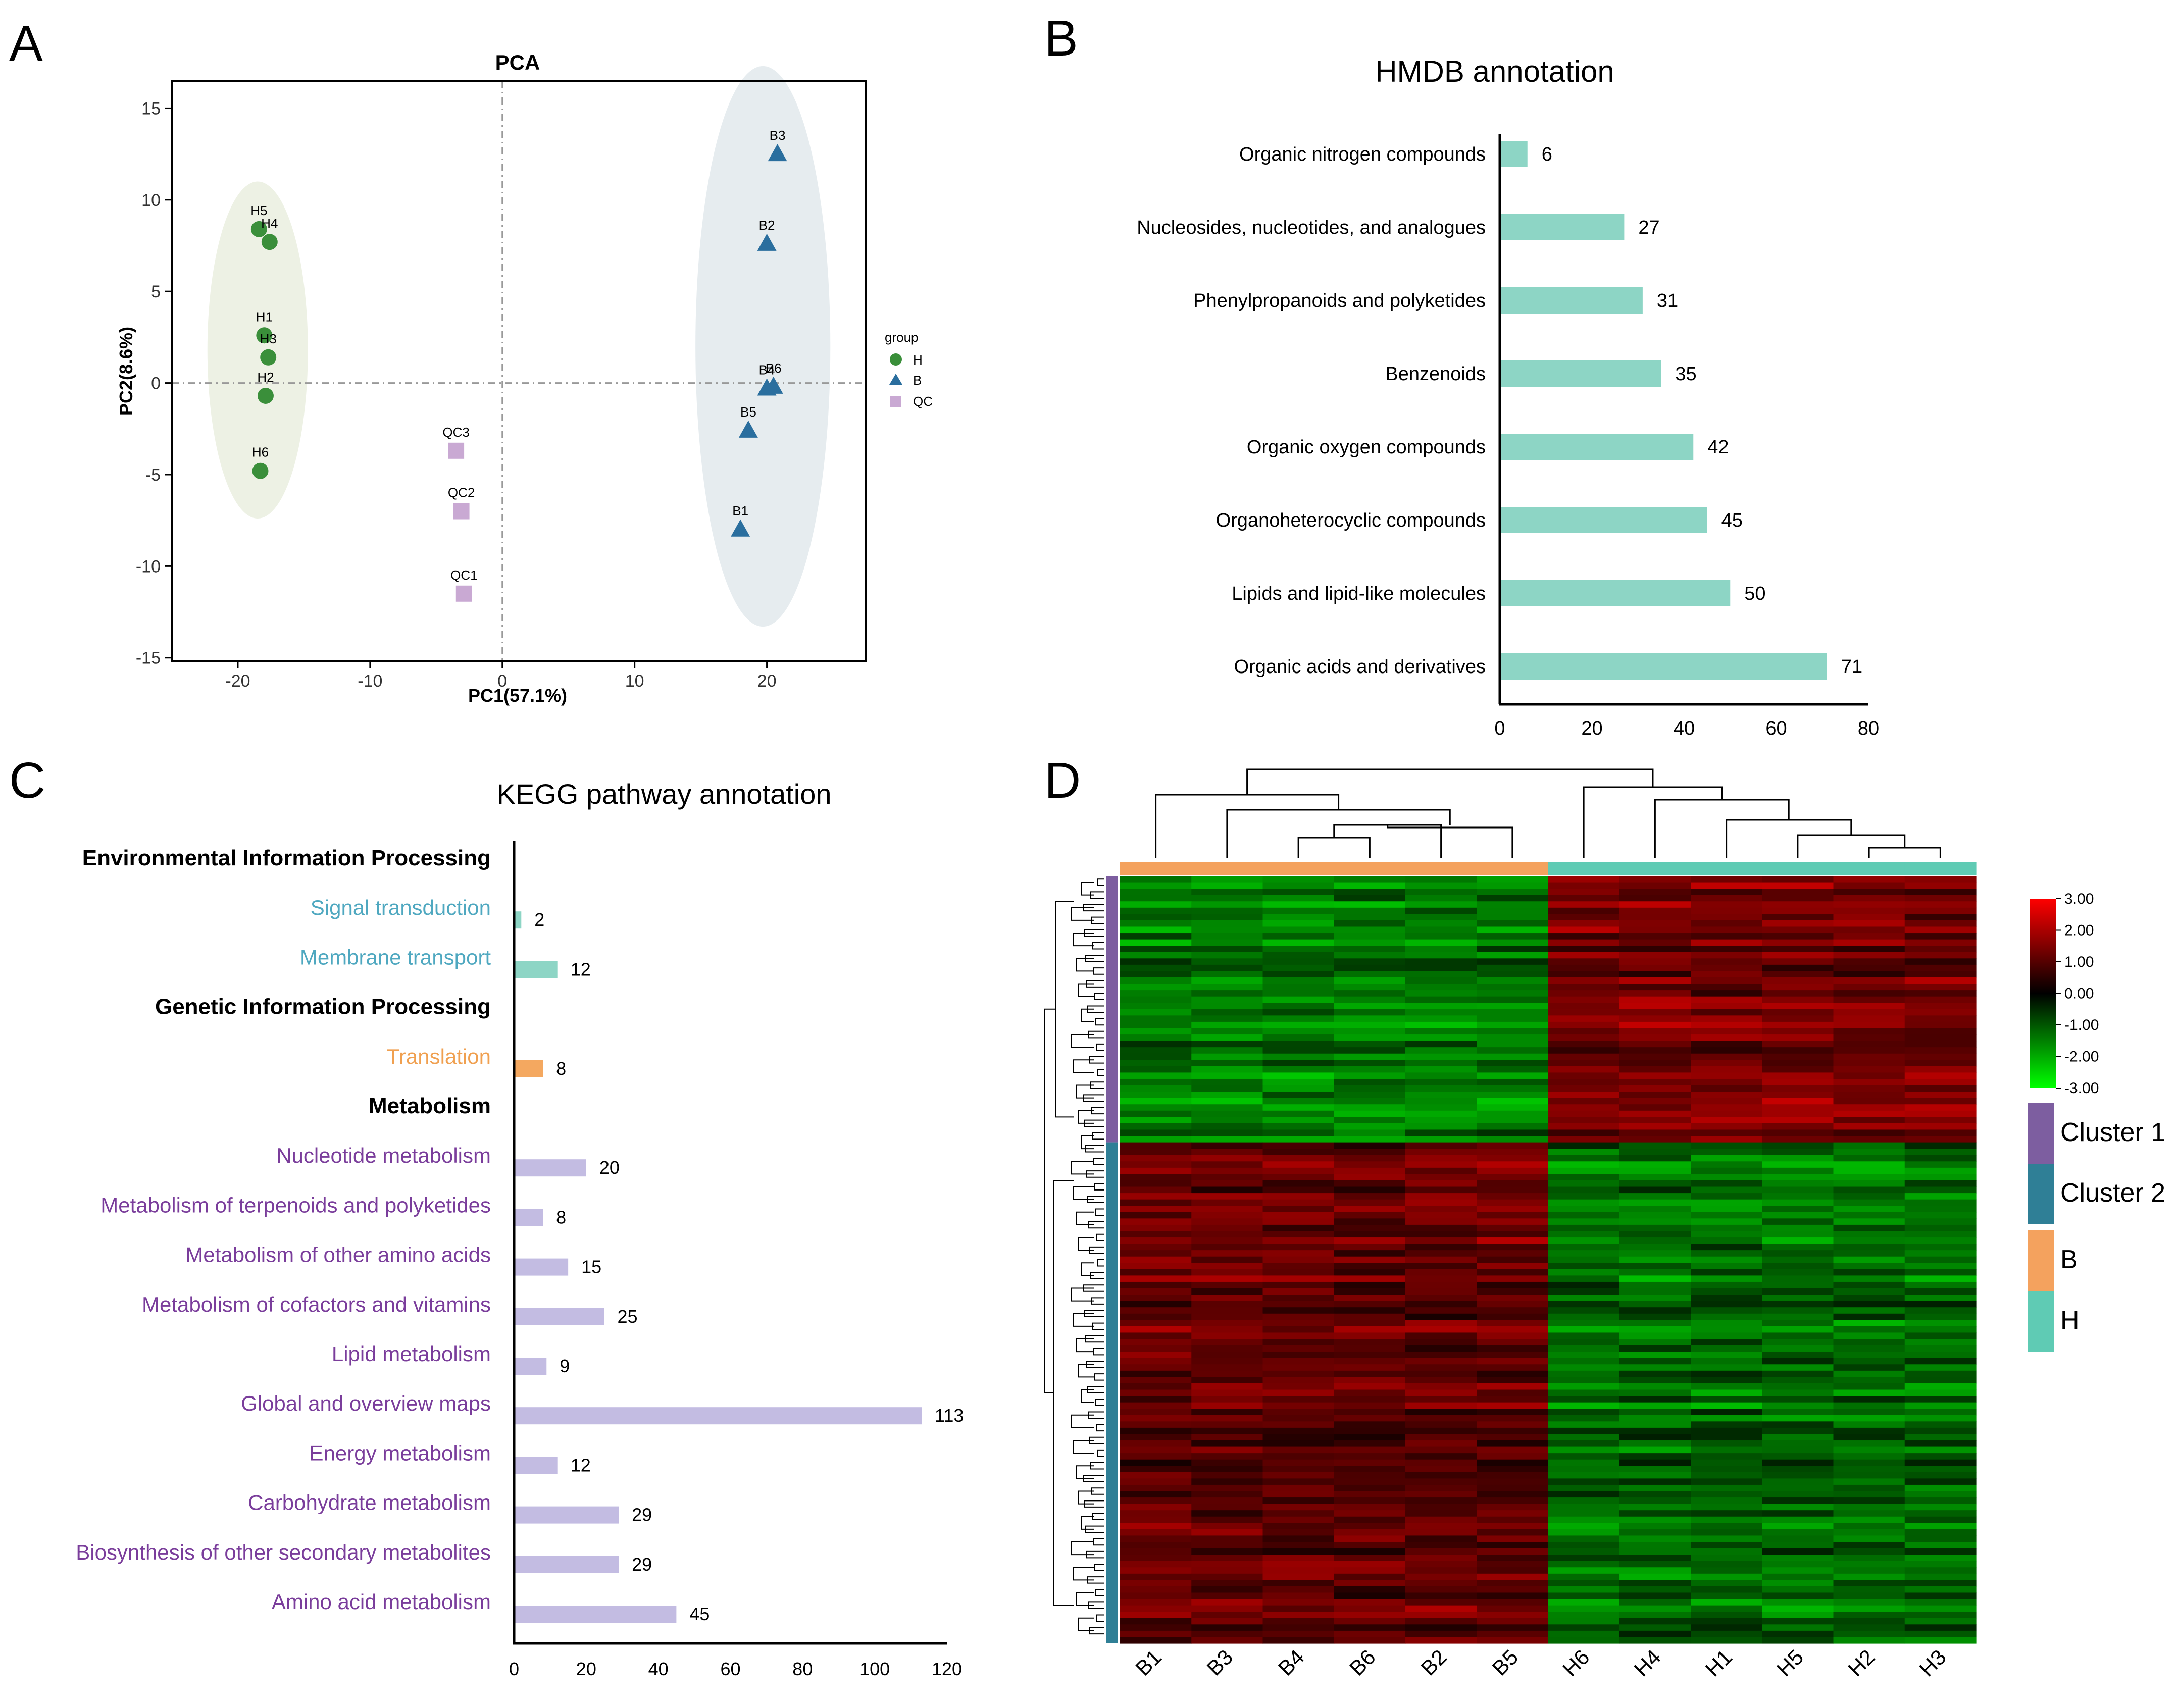  I want to click on bar, so click(718, 1416).